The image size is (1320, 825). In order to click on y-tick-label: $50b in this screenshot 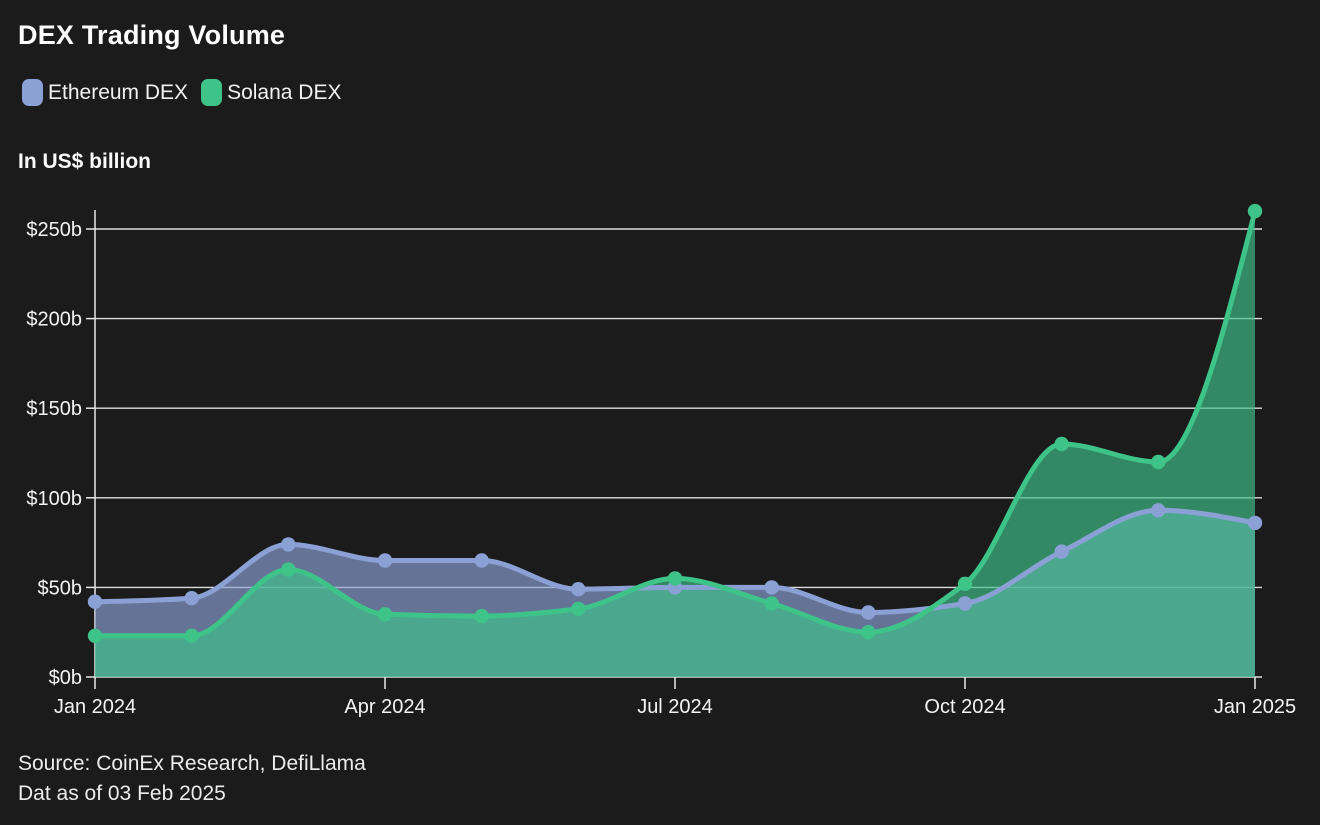, I will do `click(60, 588)`.